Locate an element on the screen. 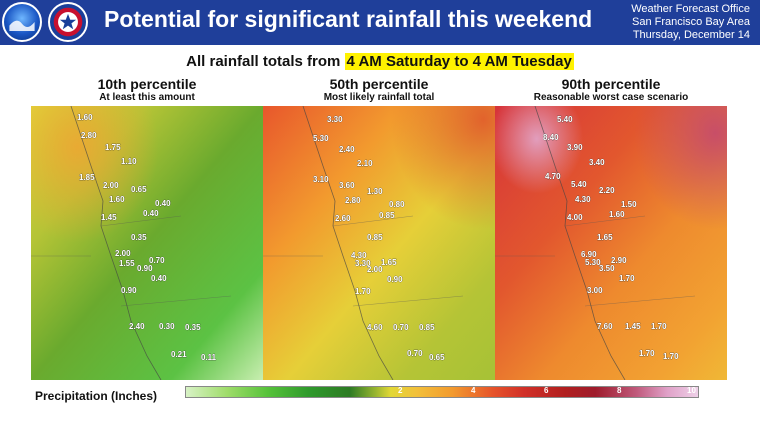 The height and width of the screenshot is (428, 760). office-date: Thursday, December 14 is located at coordinates (691, 35).